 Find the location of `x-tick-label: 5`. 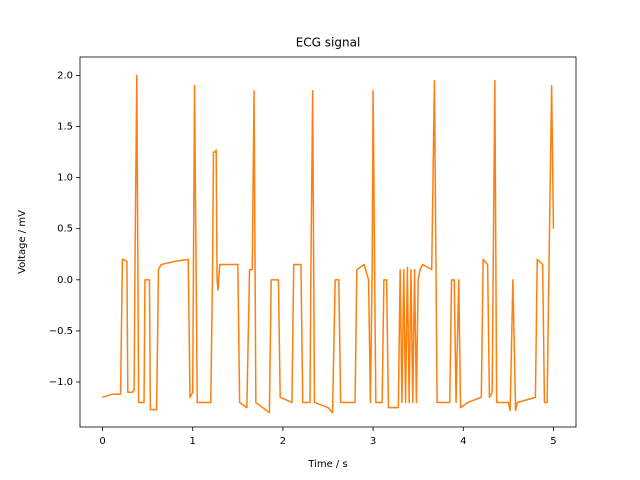

x-tick-label: 5 is located at coordinates (553, 441).